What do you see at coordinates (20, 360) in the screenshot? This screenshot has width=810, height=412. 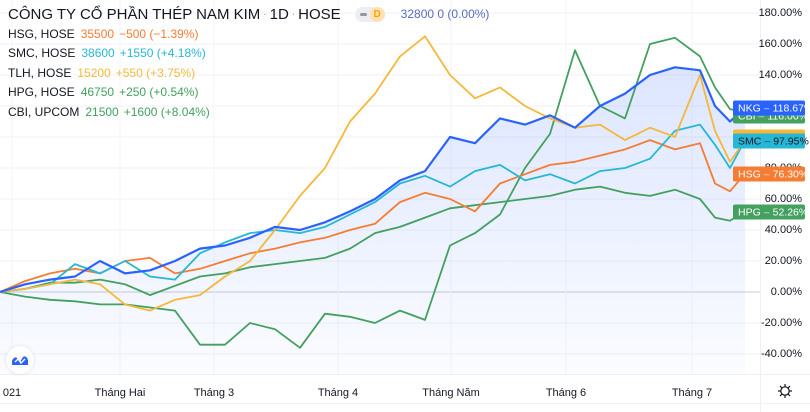 I see `tradingview-logo-icon` at bounding box center [20, 360].